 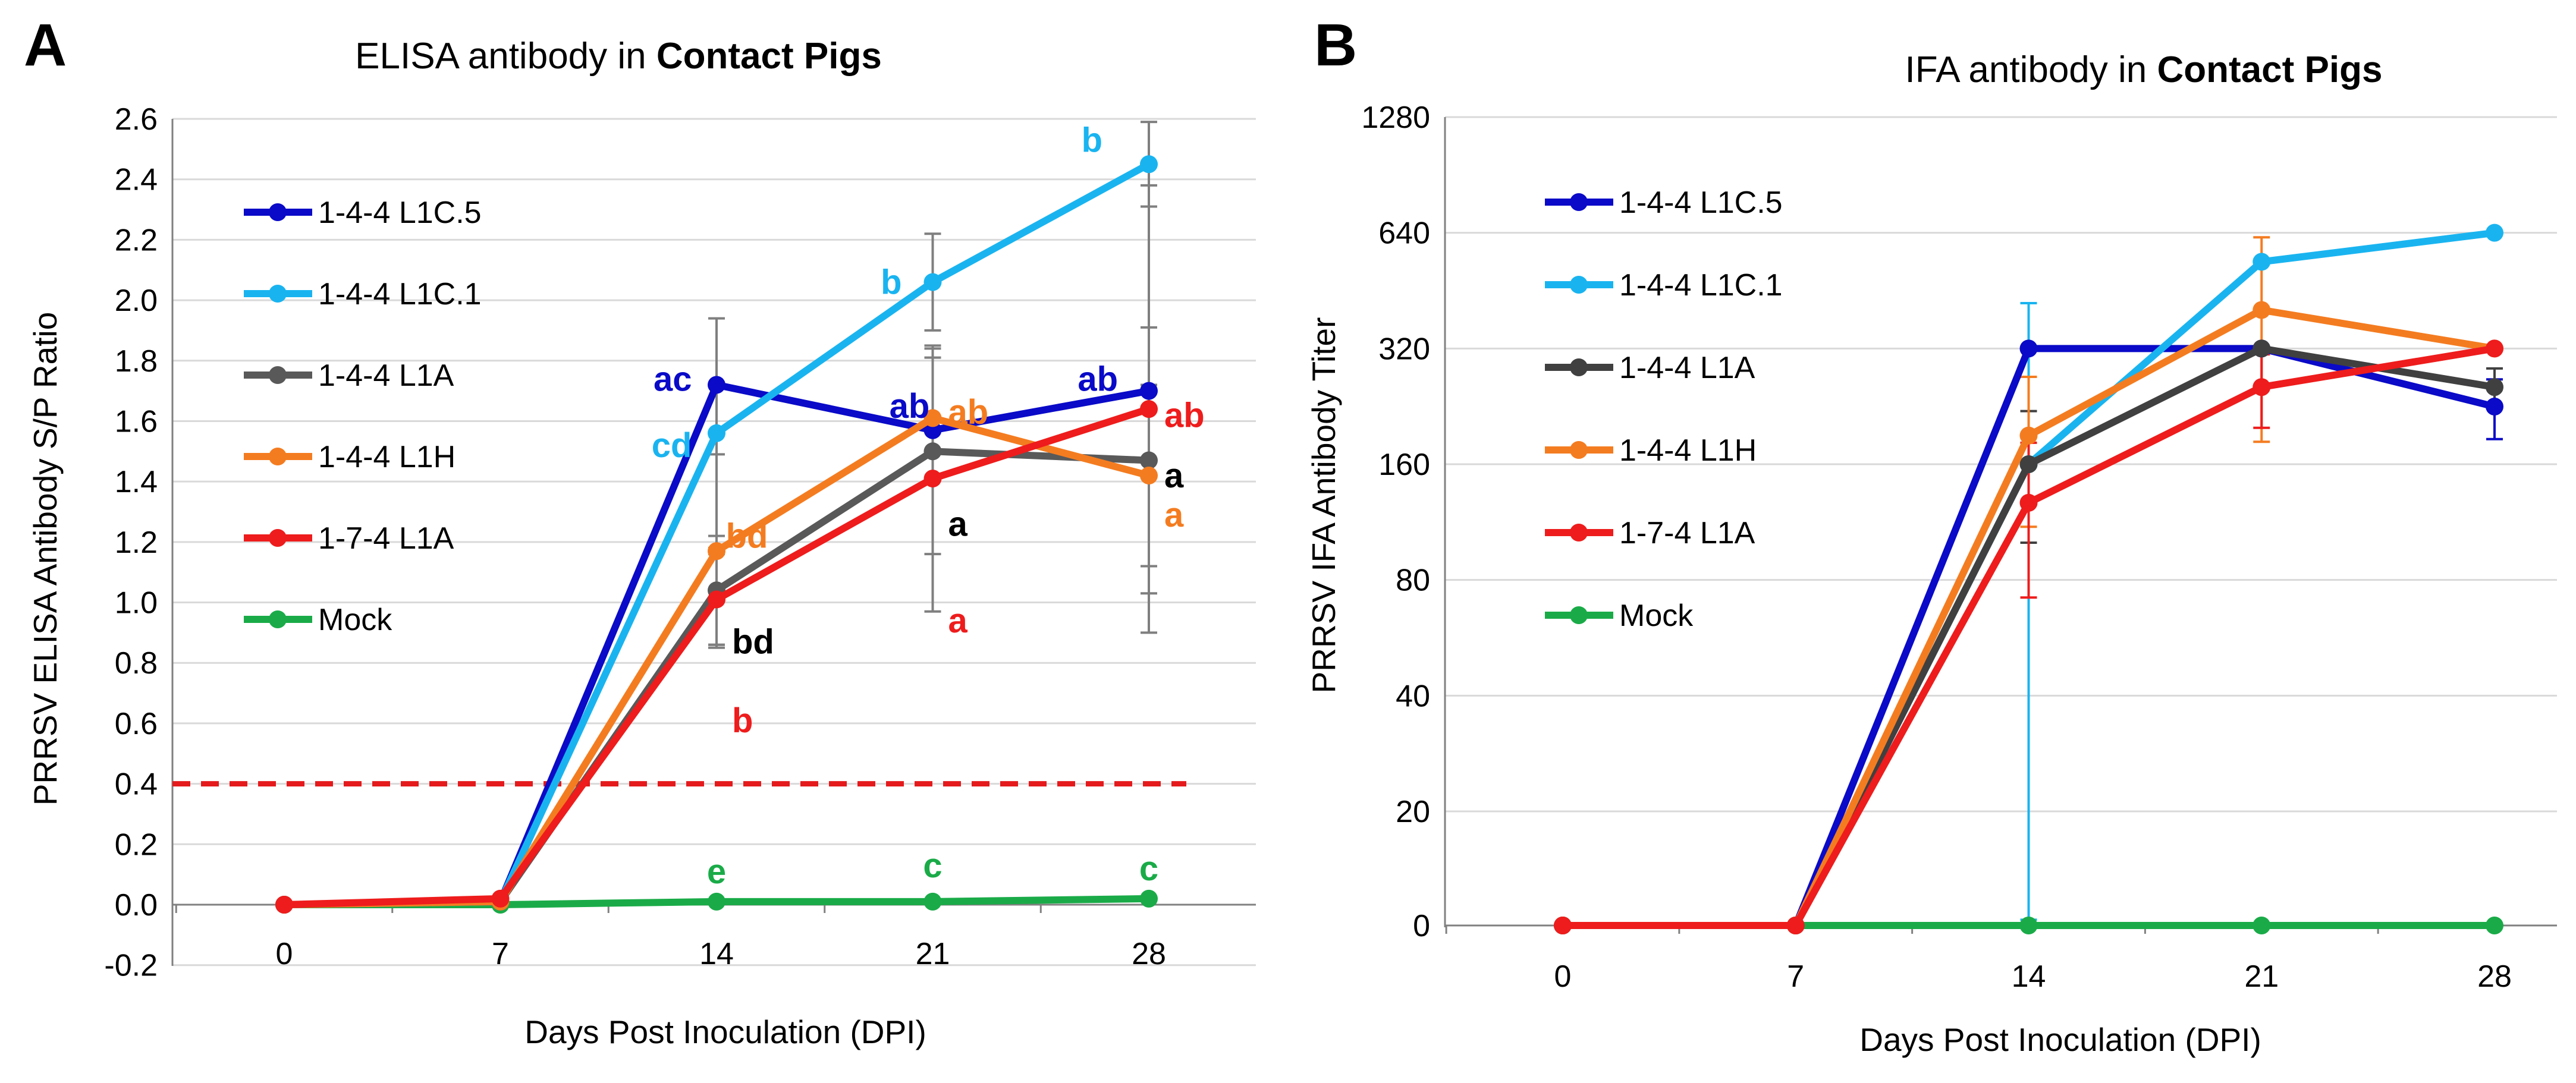 I want to click on y-tick-label: 1.8, so click(x=136, y=361).